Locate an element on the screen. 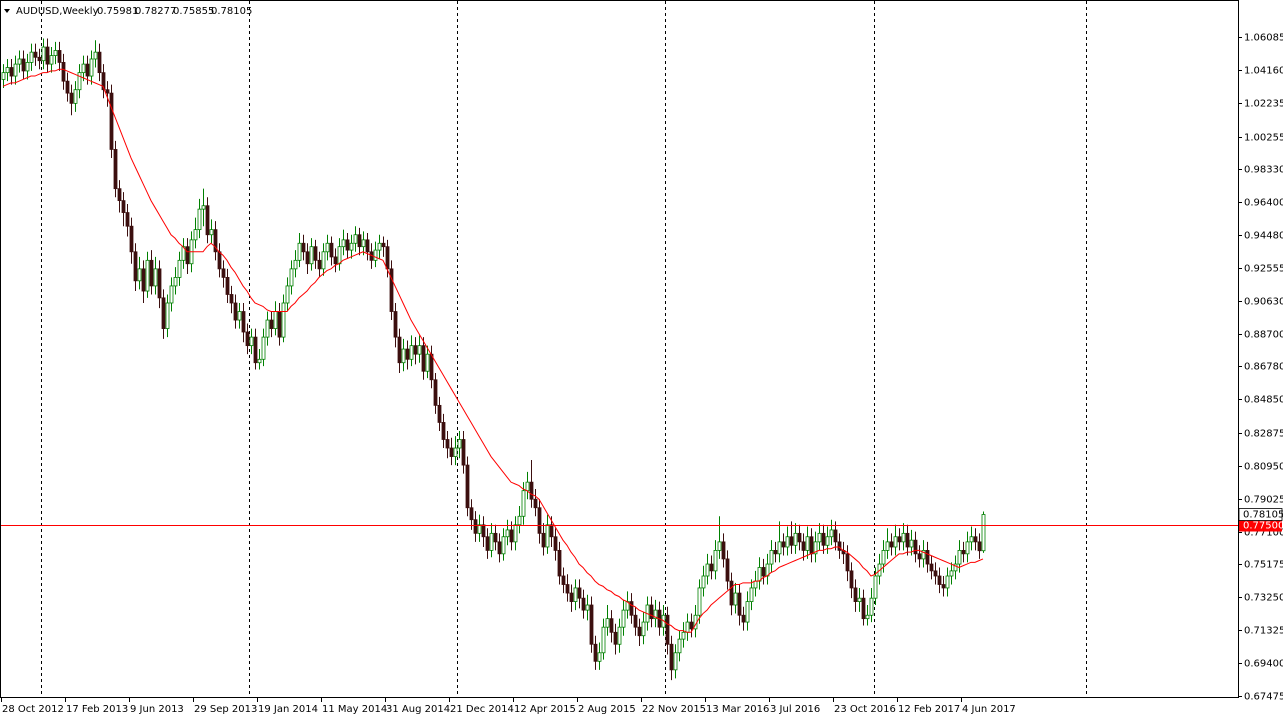 The width and height of the screenshot is (1283, 723). x-tick-label: 4 Jun 2017 is located at coordinates (989, 709).